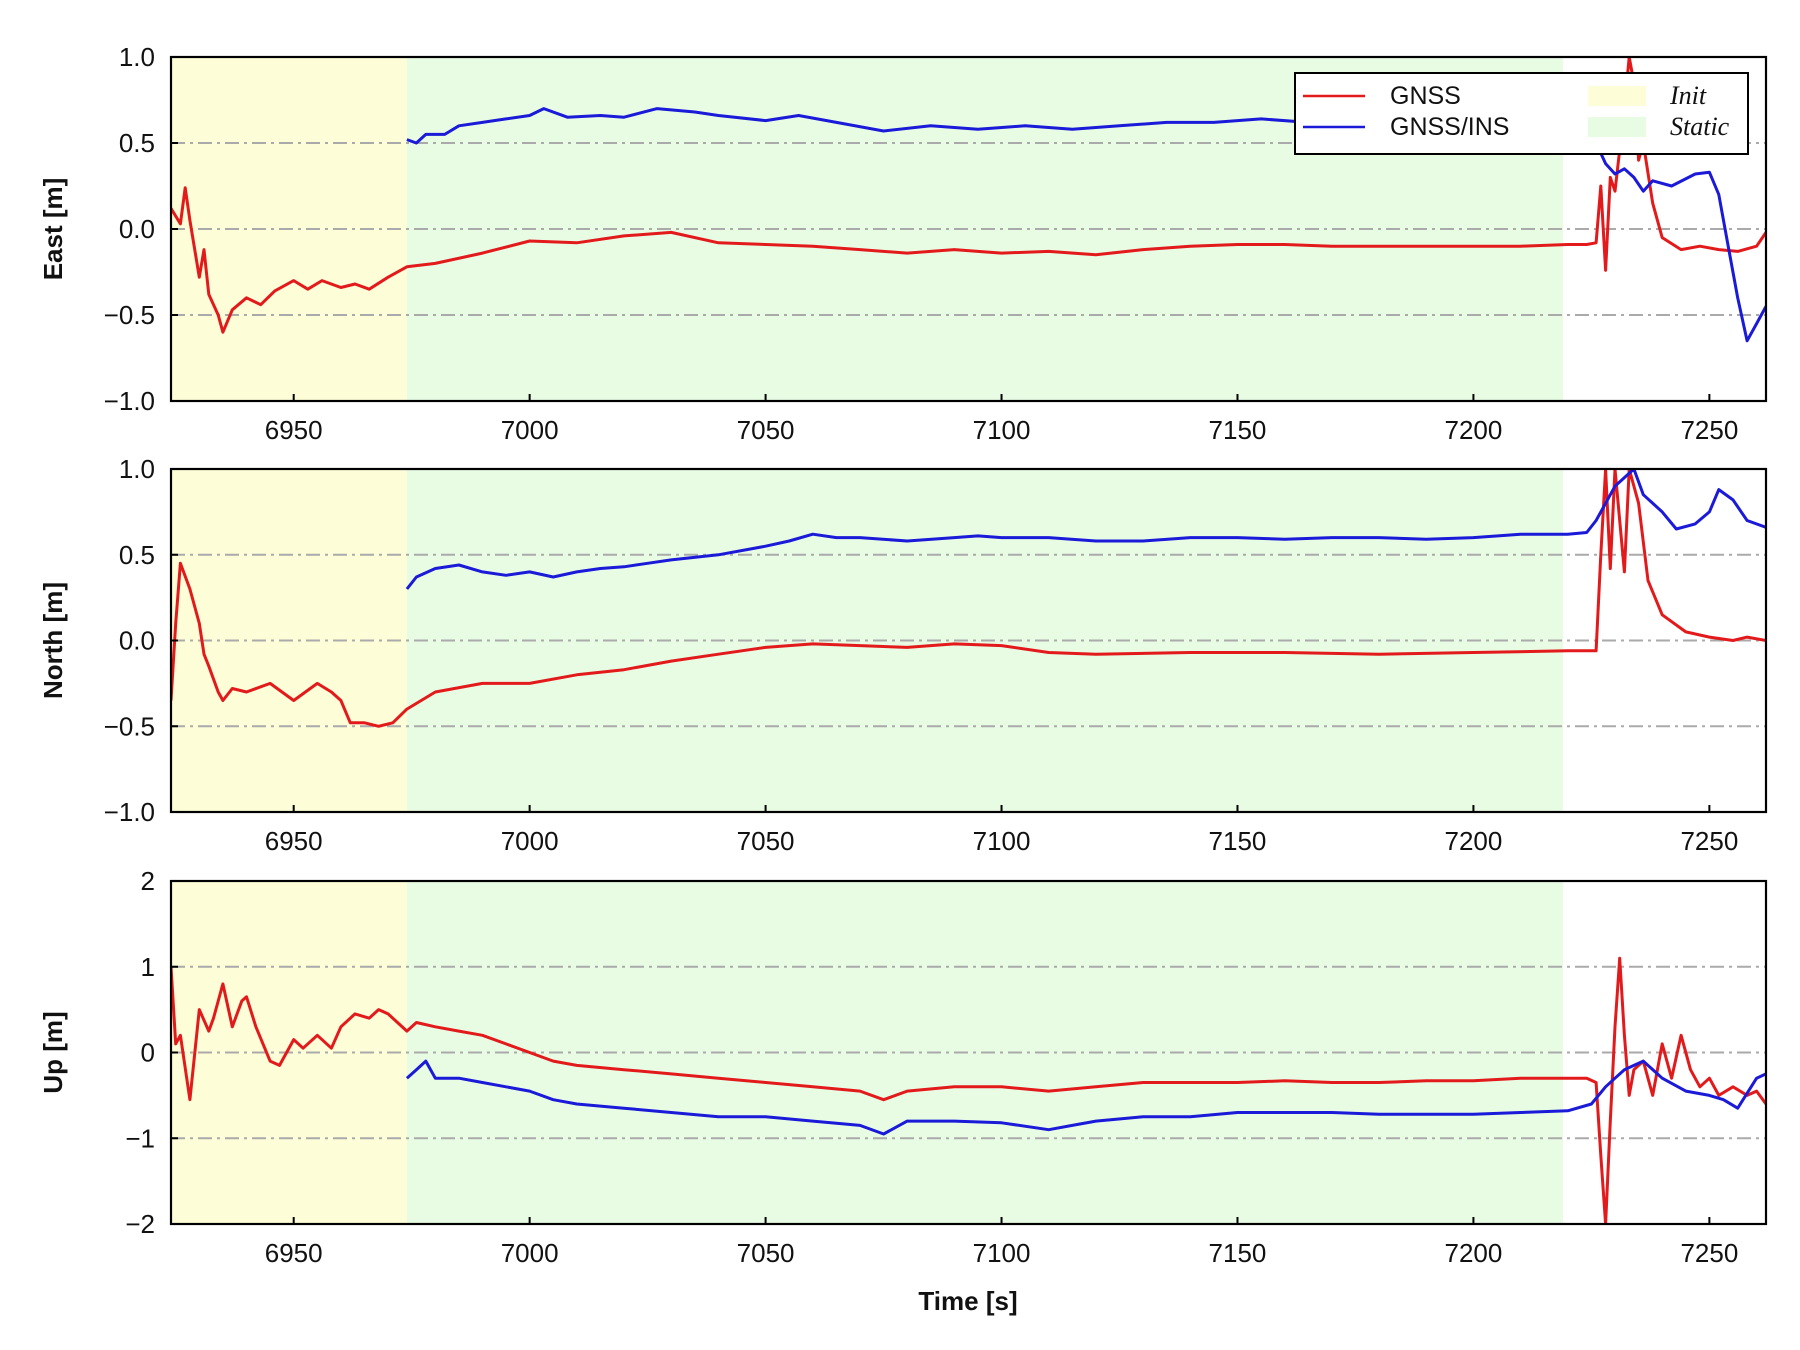 This screenshot has height=1350, width=1800. I want to click on north-ytick-label: 0.5, so click(137, 555).